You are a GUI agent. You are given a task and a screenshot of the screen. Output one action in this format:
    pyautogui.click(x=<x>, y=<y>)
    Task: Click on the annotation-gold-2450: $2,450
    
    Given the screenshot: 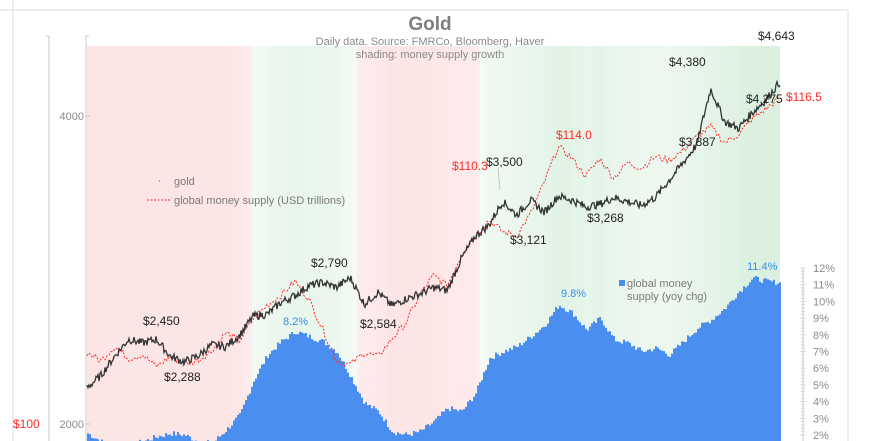 What is the action you would take?
    pyautogui.click(x=161, y=321)
    